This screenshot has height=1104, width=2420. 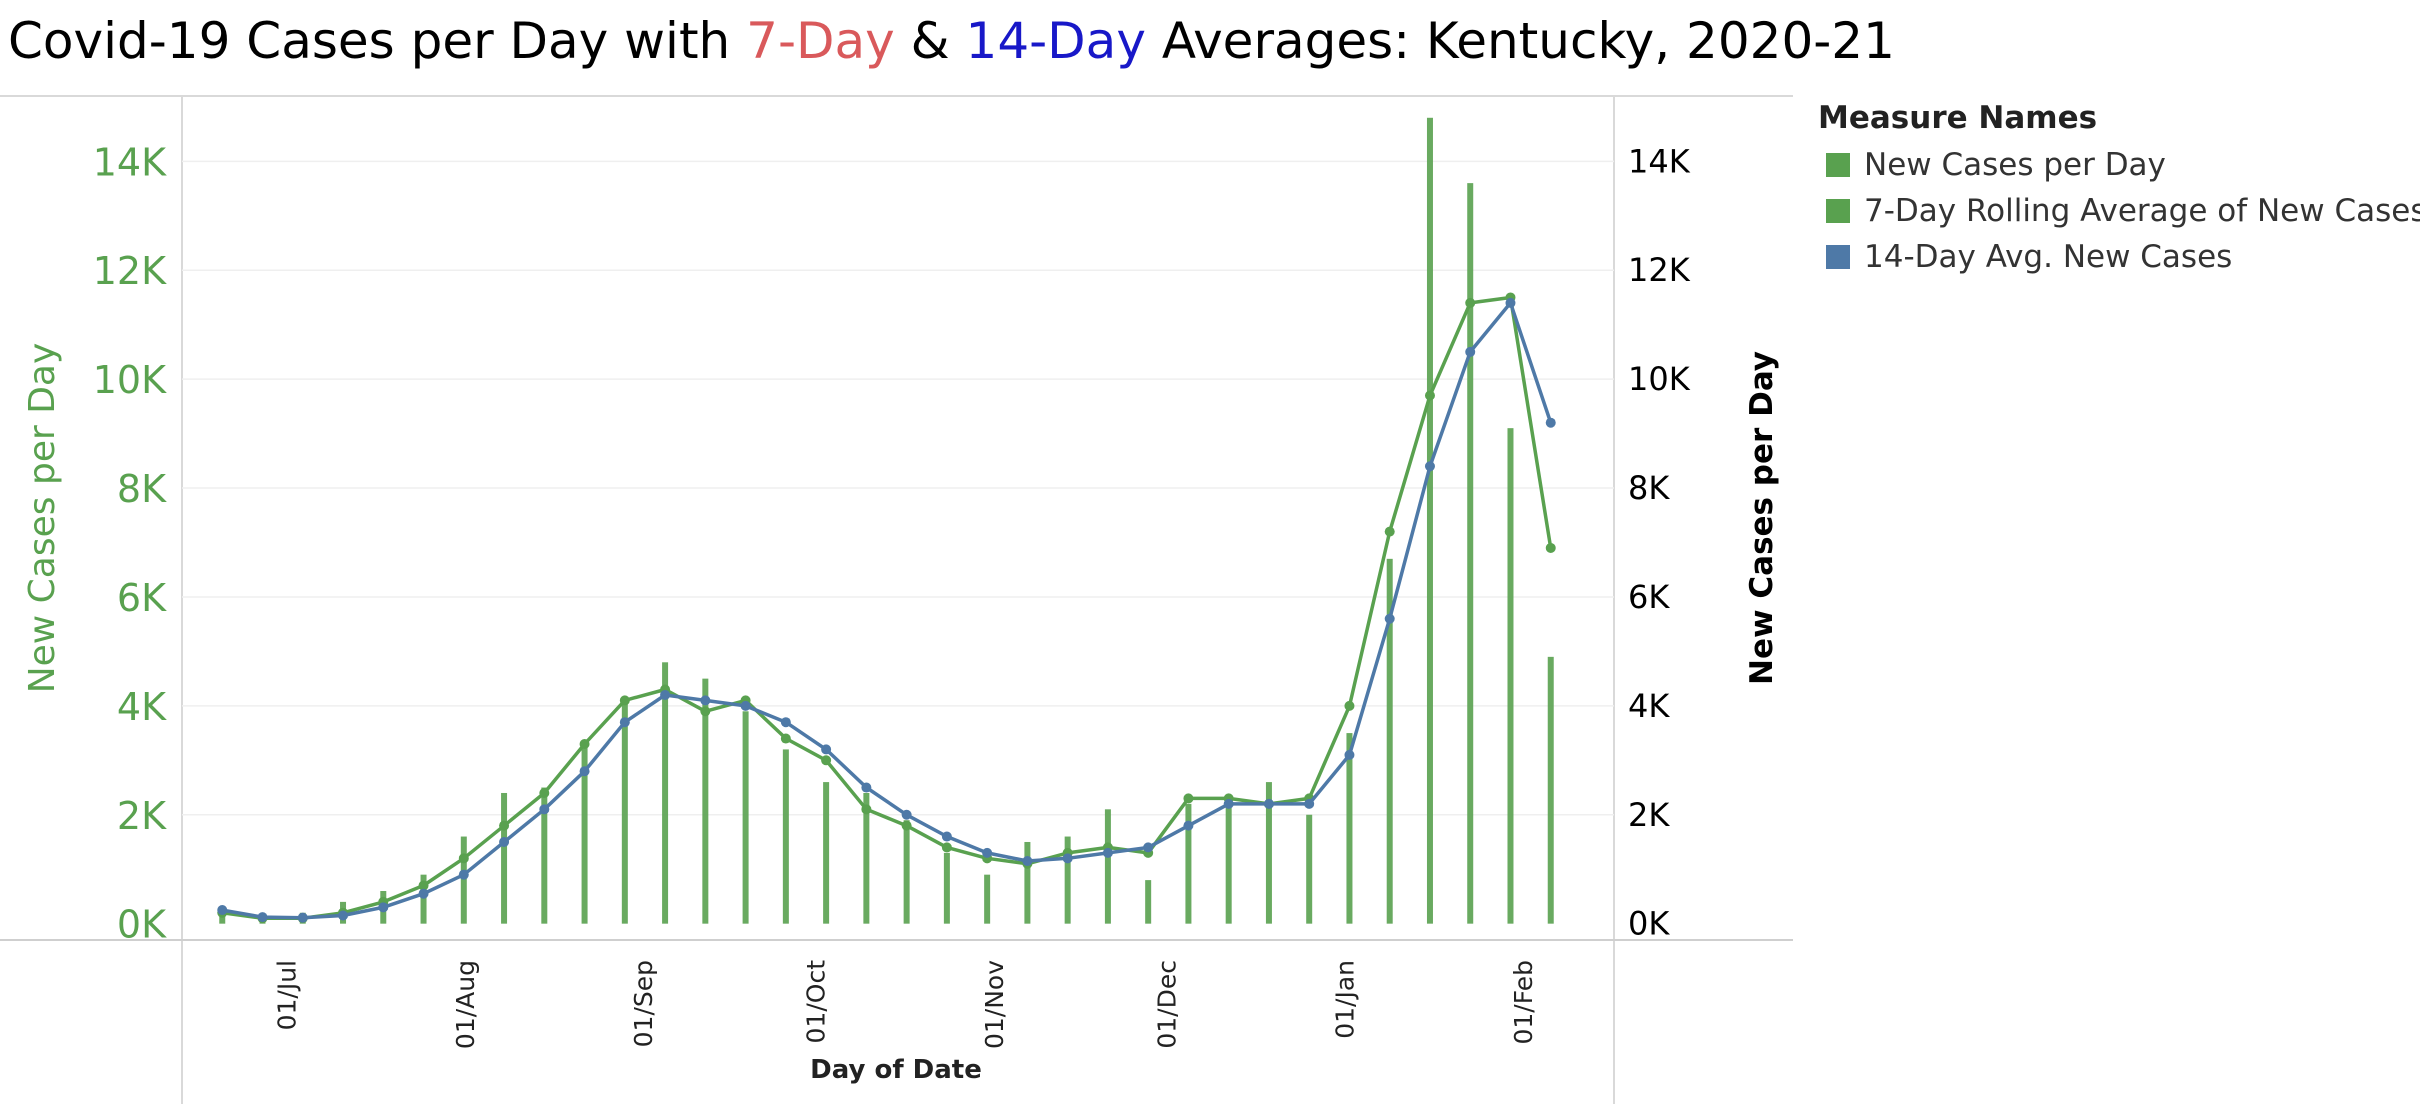 What do you see at coordinates (1838, 165) in the screenshot?
I see `legend-swatch-new-cases` at bounding box center [1838, 165].